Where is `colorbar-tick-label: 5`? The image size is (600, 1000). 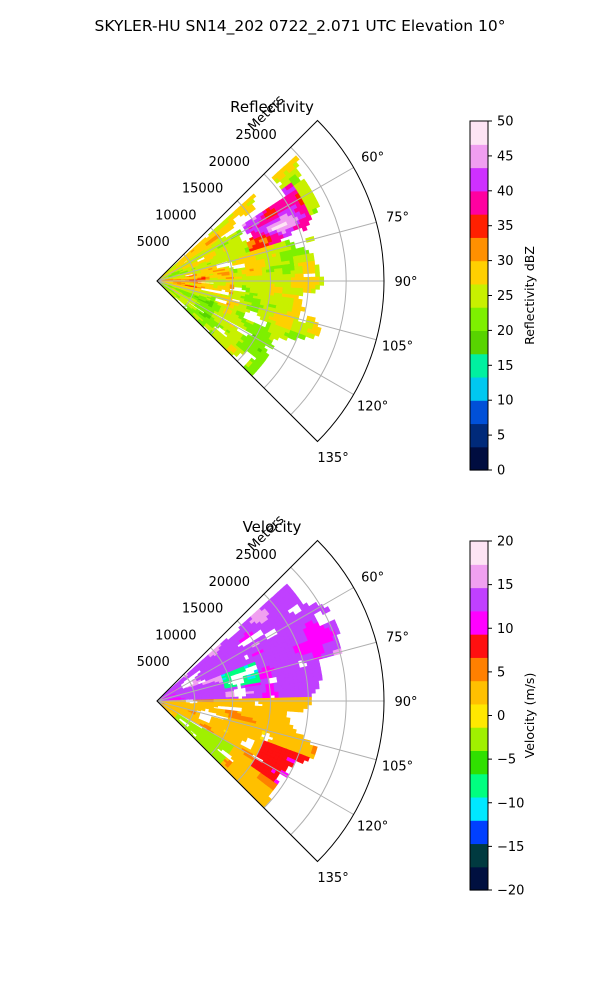
colorbar-tick-label: 5 is located at coordinates (501, 436).